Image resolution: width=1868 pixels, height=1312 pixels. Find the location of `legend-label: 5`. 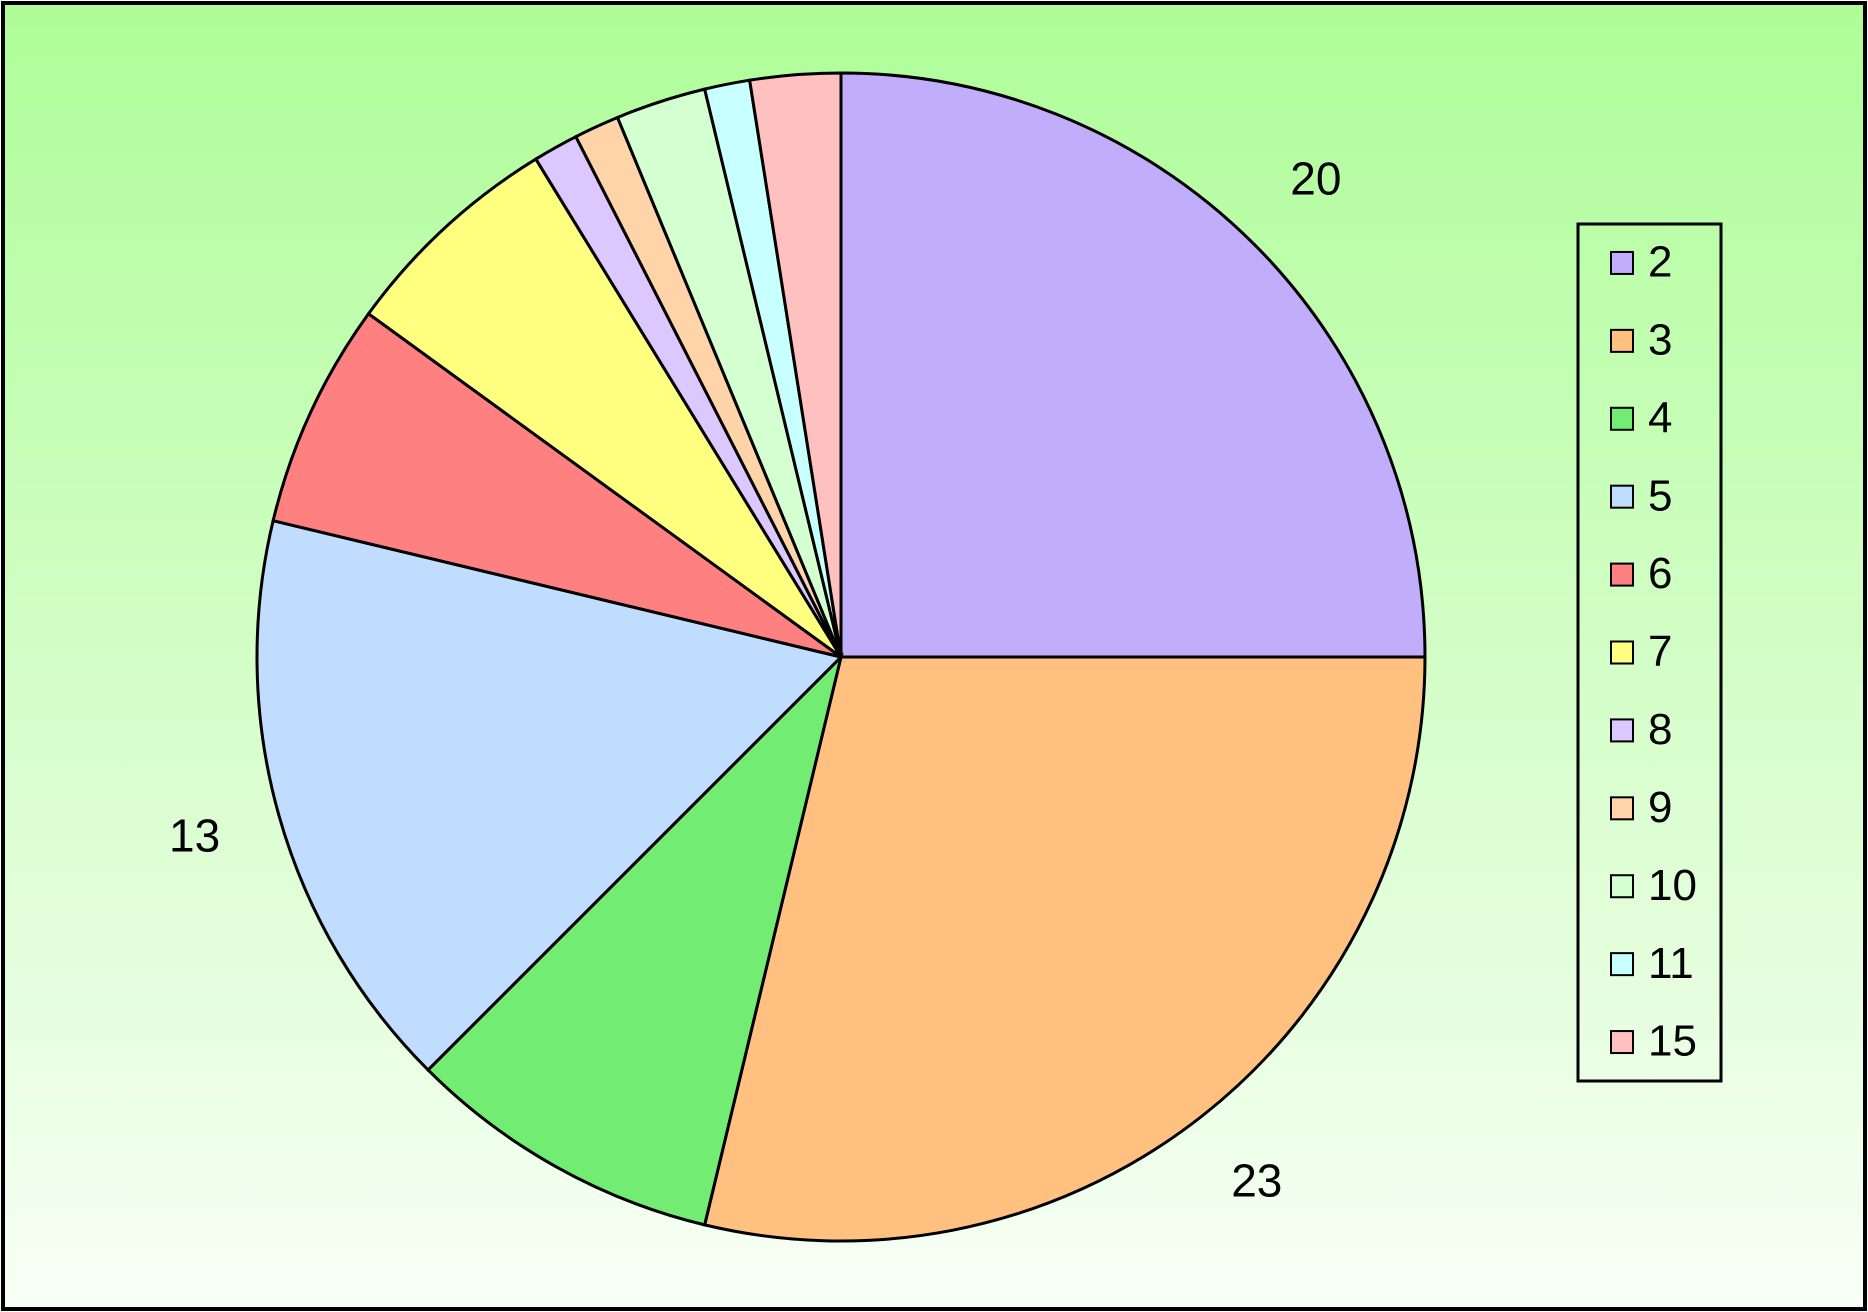

legend-label: 5 is located at coordinates (1660, 495).